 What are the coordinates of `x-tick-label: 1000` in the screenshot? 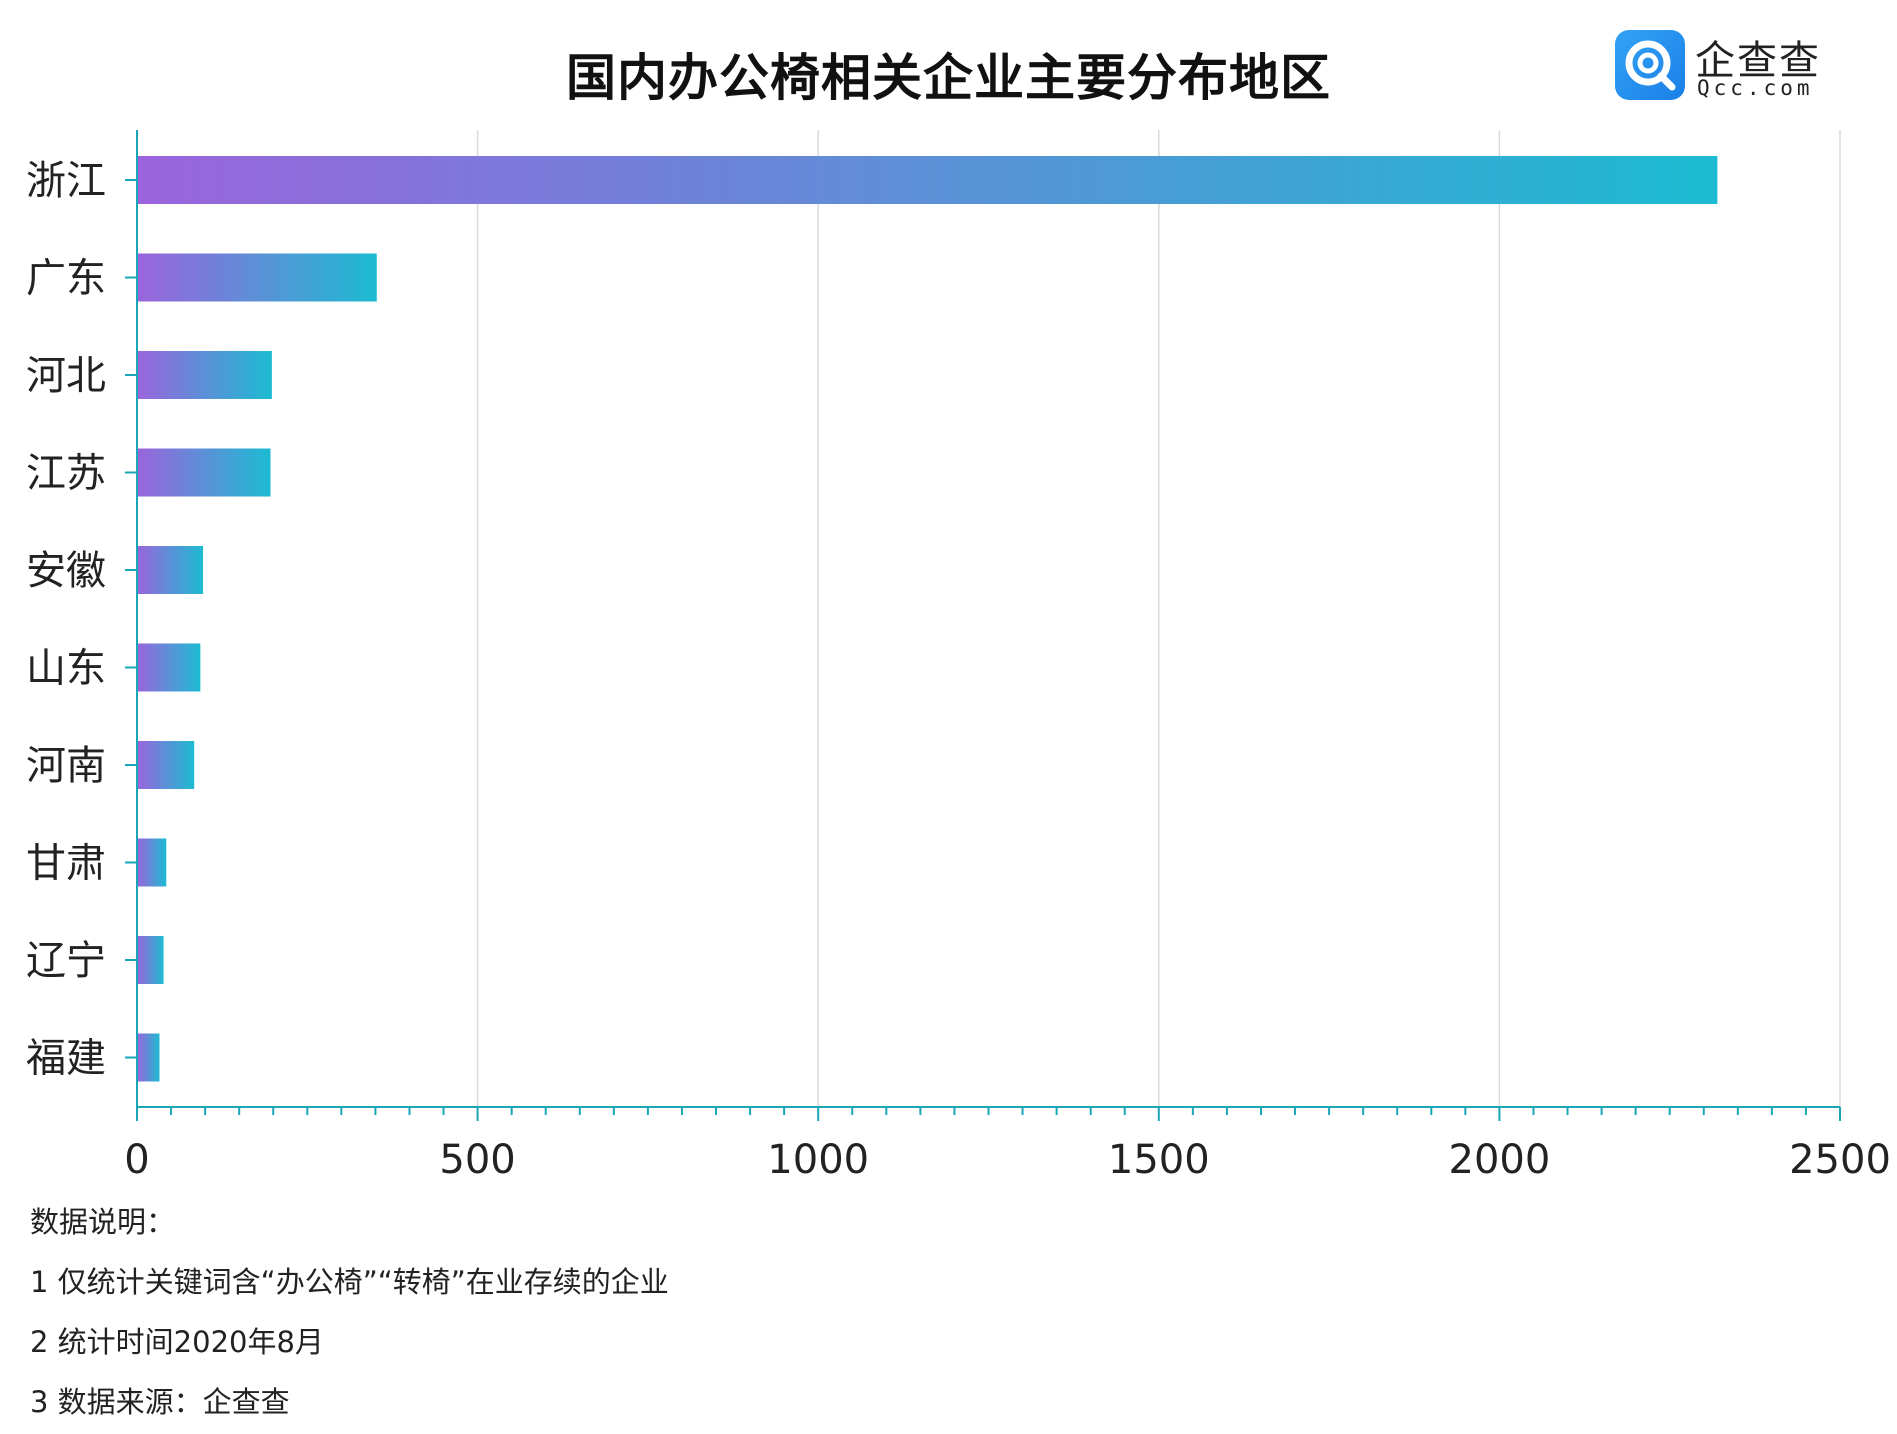 It's located at (818, 1160).